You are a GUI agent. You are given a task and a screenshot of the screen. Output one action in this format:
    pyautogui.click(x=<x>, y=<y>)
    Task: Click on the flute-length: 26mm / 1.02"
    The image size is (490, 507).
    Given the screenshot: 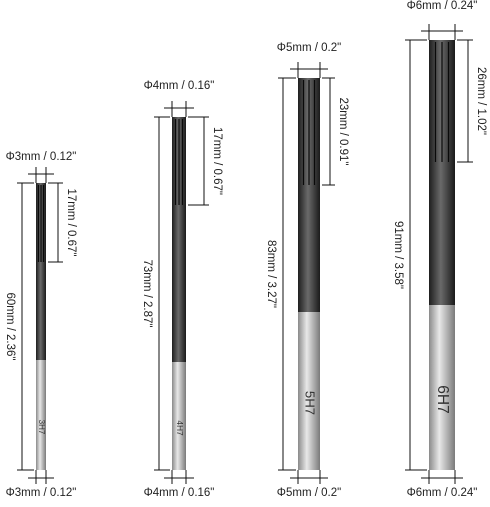 What is the action you would take?
    pyautogui.click(x=481, y=101)
    